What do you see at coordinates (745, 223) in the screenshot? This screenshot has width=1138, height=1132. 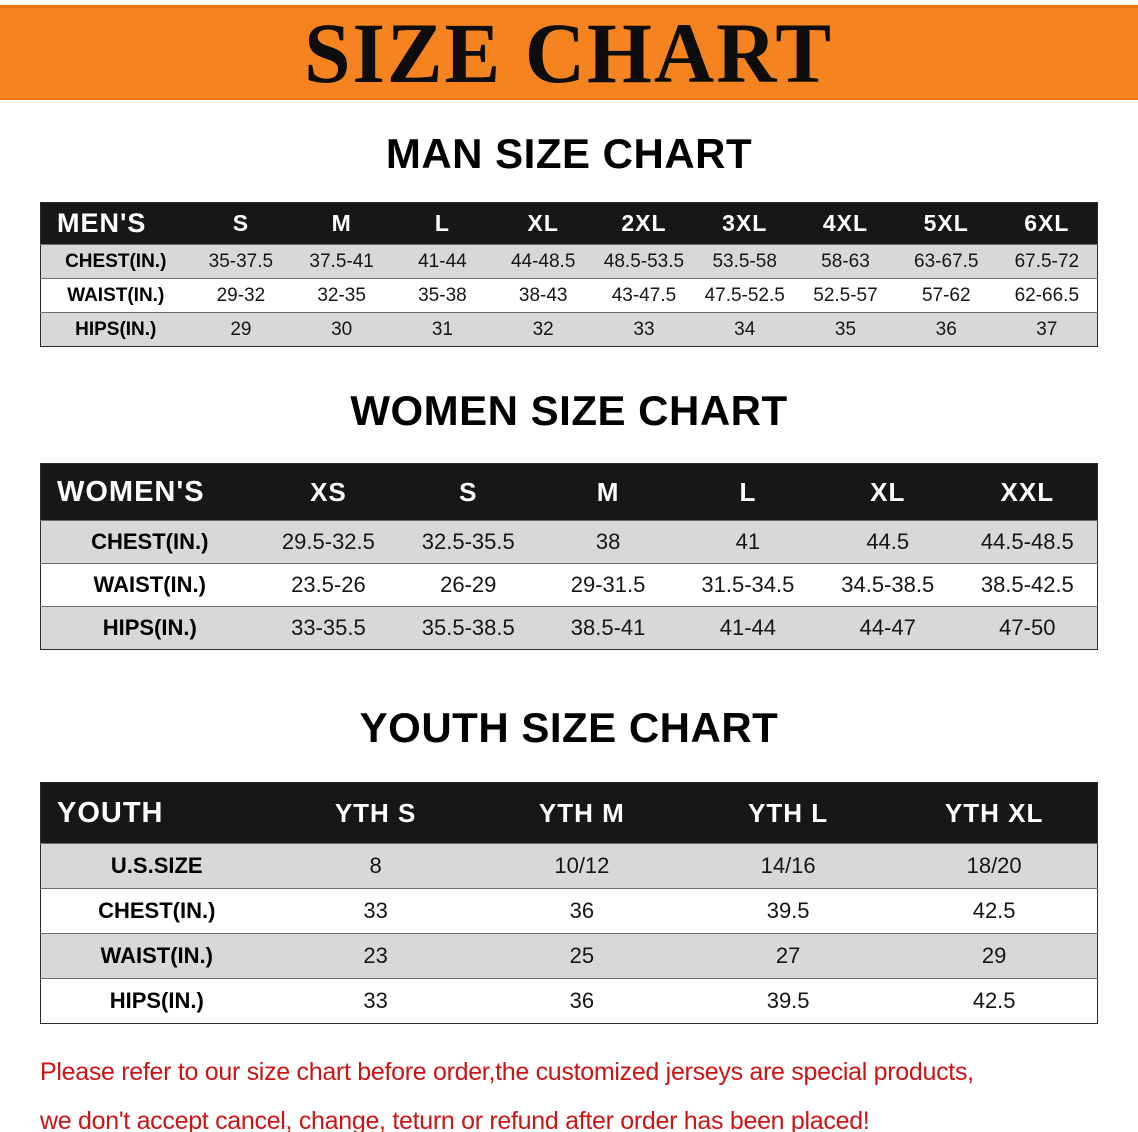 I see `size-header-cell: 3XL` at bounding box center [745, 223].